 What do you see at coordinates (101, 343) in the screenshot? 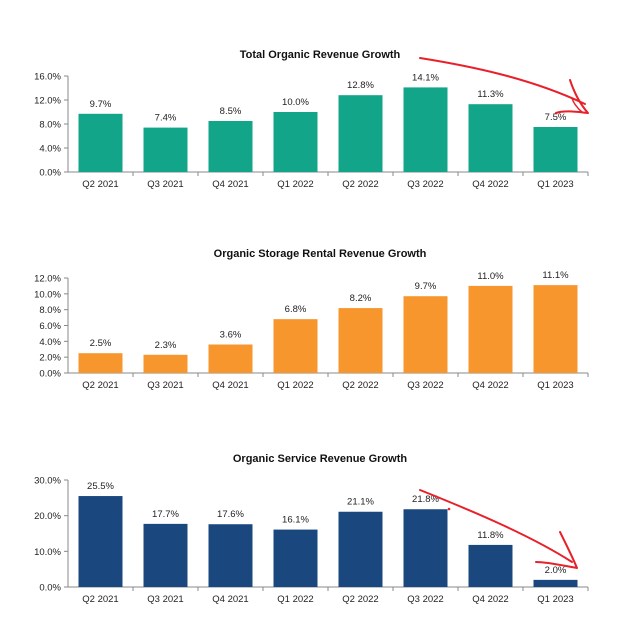
I see `data-label: 2.5%` at bounding box center [101, 343].